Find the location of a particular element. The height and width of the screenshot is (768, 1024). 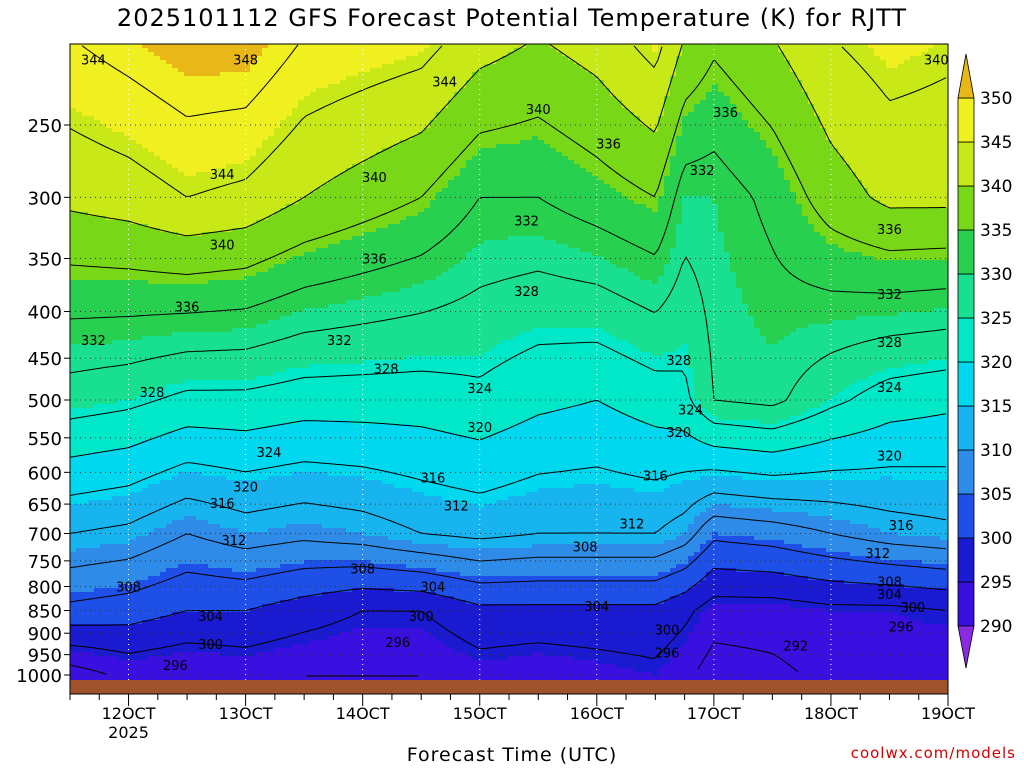

y-tick-label: 250 is located at coordinates (45, 126).